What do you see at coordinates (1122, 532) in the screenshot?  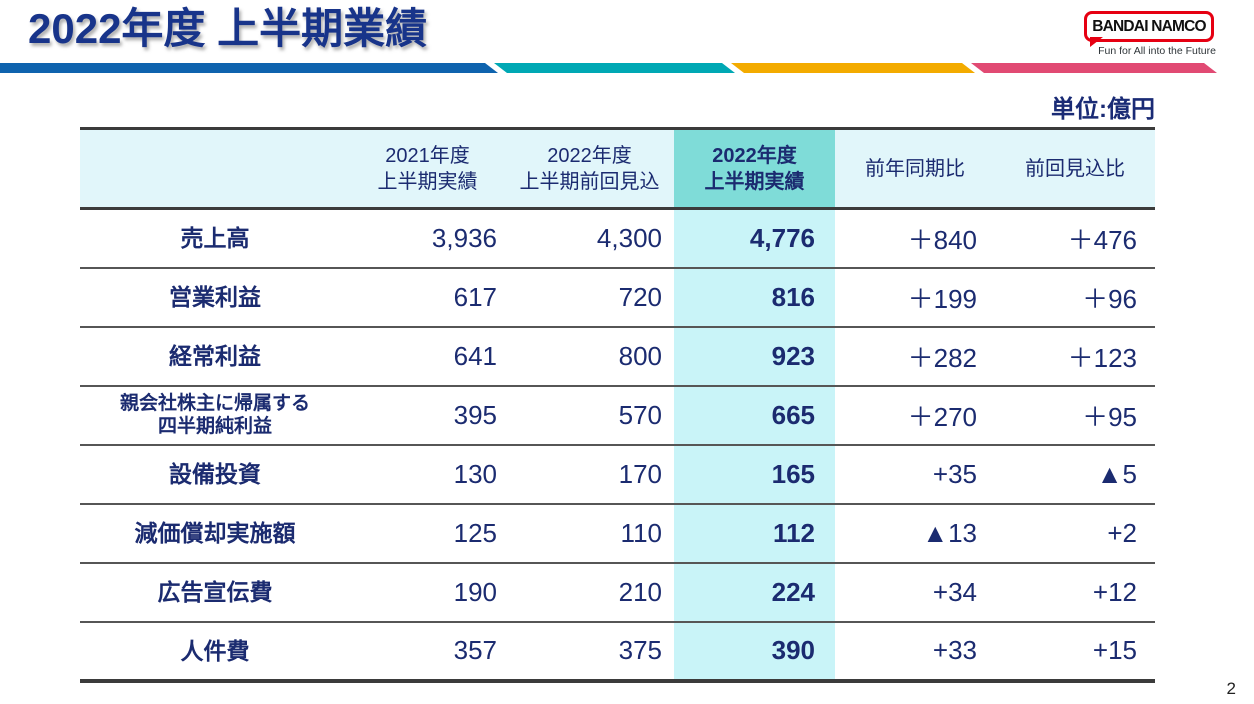 I see `cell-vs-forecast-change: +2` at bounding box center [1122, 532].